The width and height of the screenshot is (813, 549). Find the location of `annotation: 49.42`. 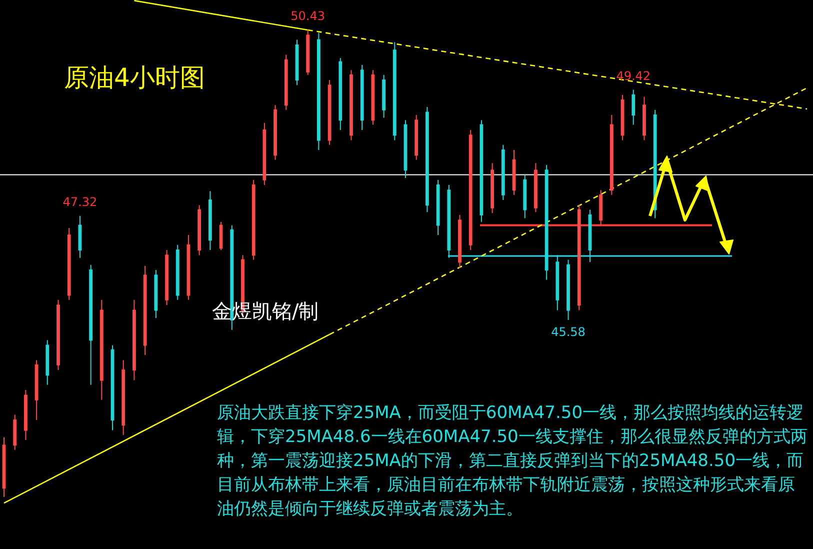

annotation: 49.42 is located at coordinates (633, 75).